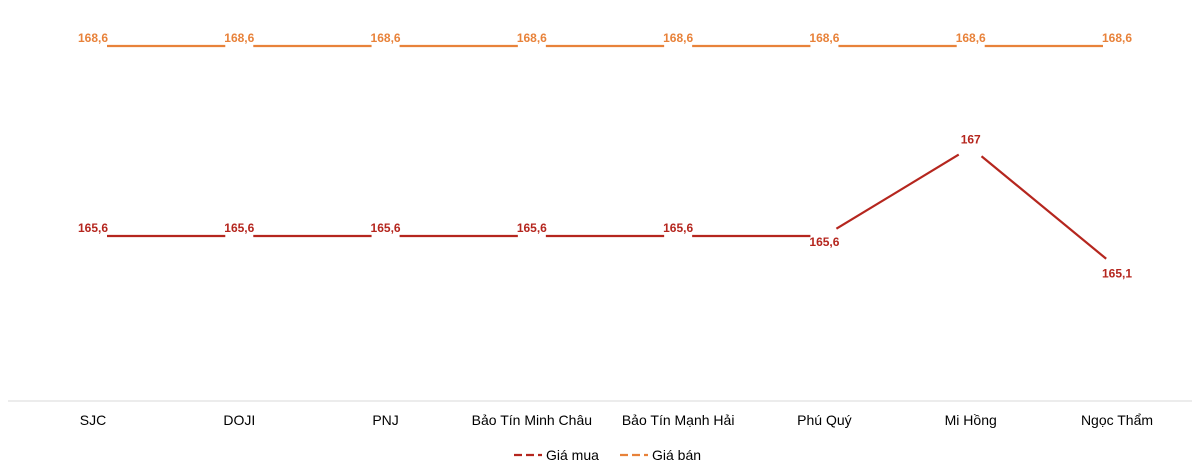 The height and width of the screenshot is (471, 1200). What do you see at coordinates (93, 420) in the screenshot?
I see `category-label: SJC` at bounding box center [93, 420].